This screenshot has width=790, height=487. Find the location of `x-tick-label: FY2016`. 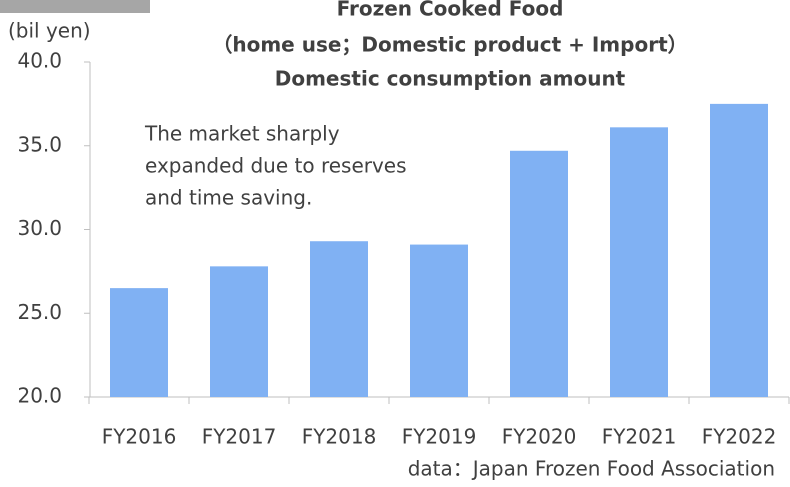

x-tick-label: FY2016 is located at coordinates (139, 437).